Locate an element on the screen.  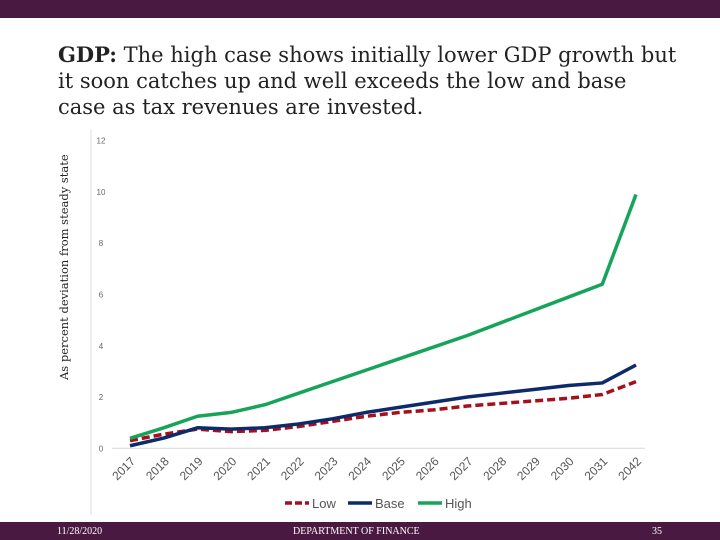
x-tick-label: 2018 is located at coordinates (157, 468).